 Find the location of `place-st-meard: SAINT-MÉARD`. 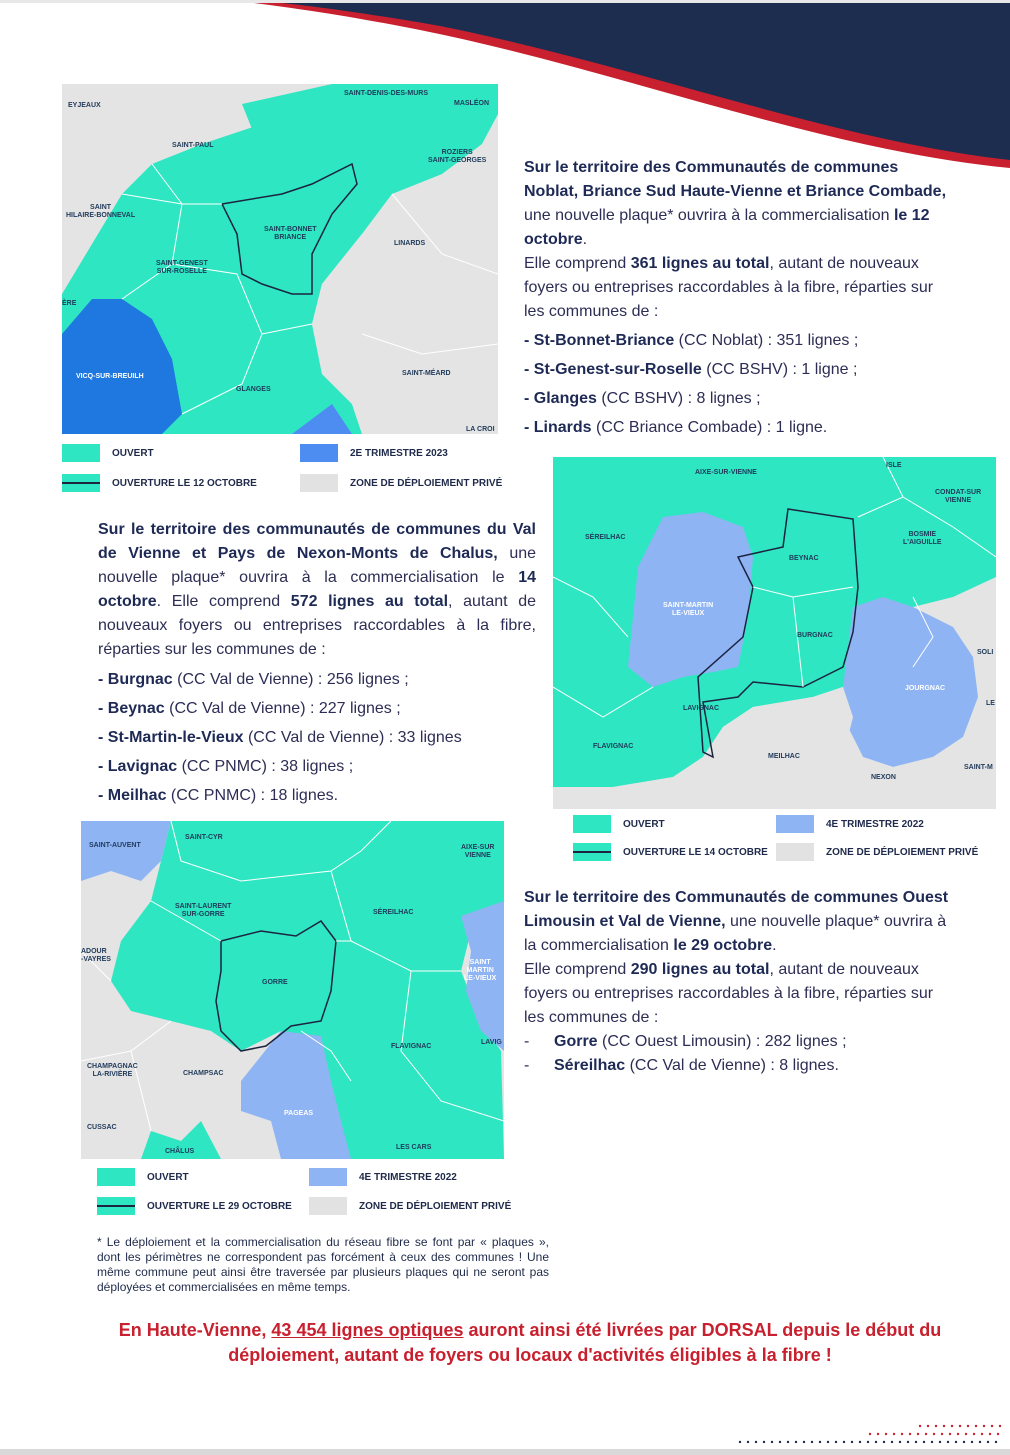

place-st-meard: SAINT-MÉARD is located at coordinates (426, 373).